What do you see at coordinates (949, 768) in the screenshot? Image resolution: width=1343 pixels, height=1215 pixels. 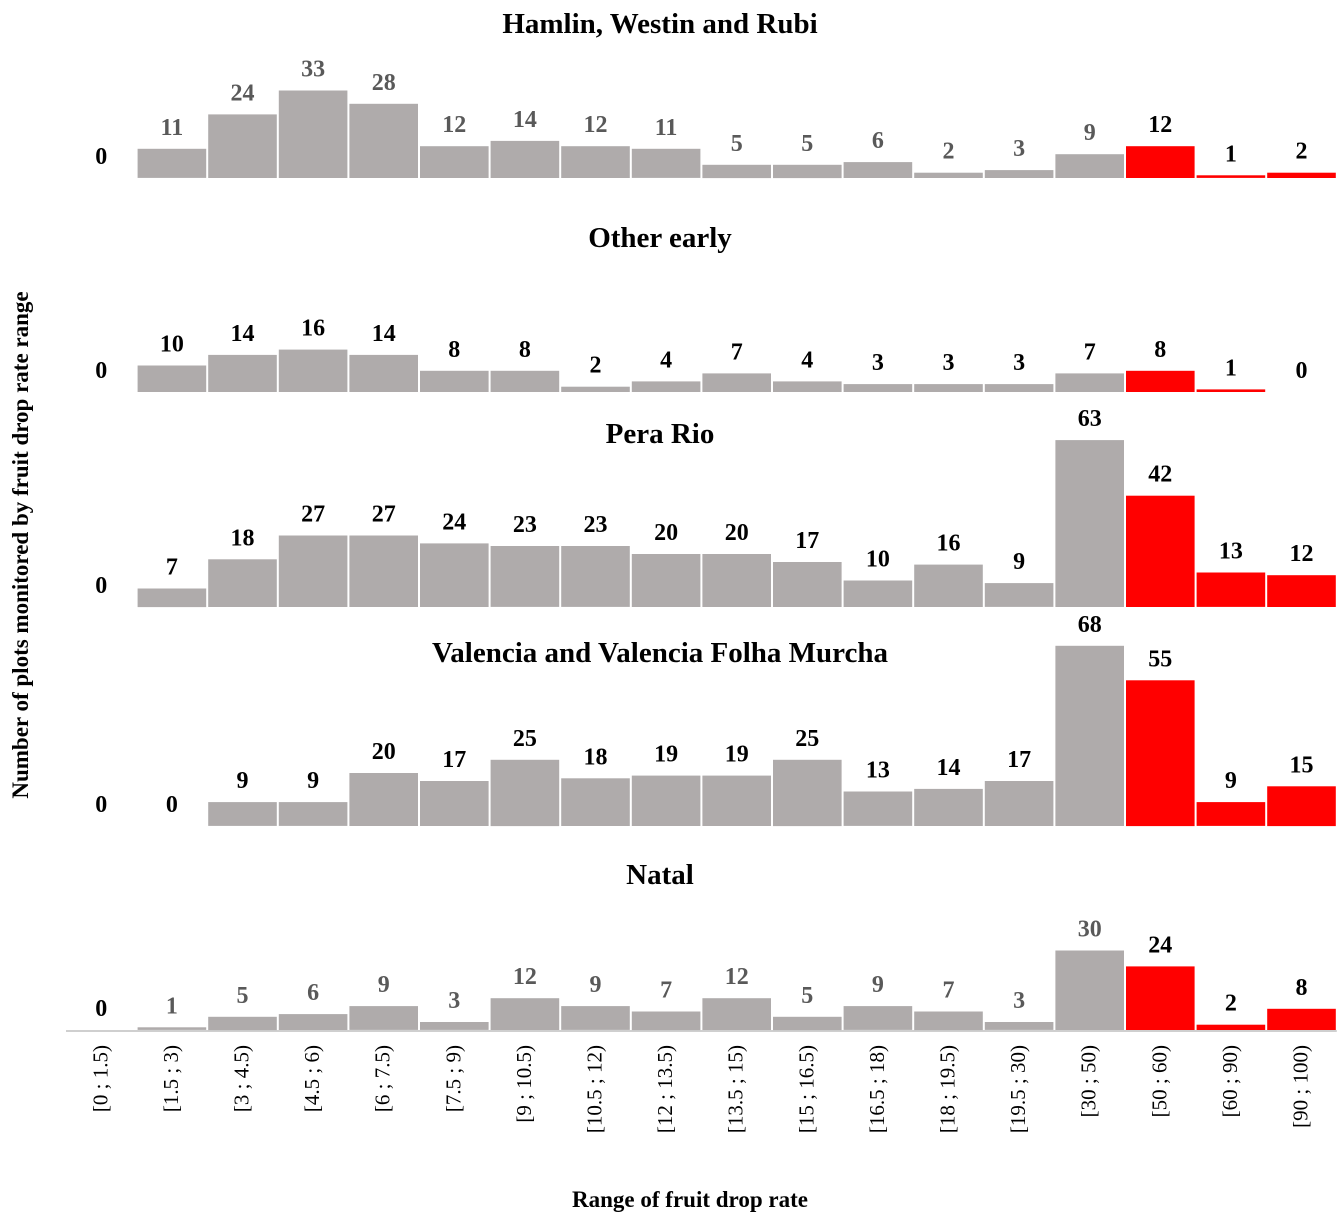 I see `value-label: 14` at bounding box center [949, 768].